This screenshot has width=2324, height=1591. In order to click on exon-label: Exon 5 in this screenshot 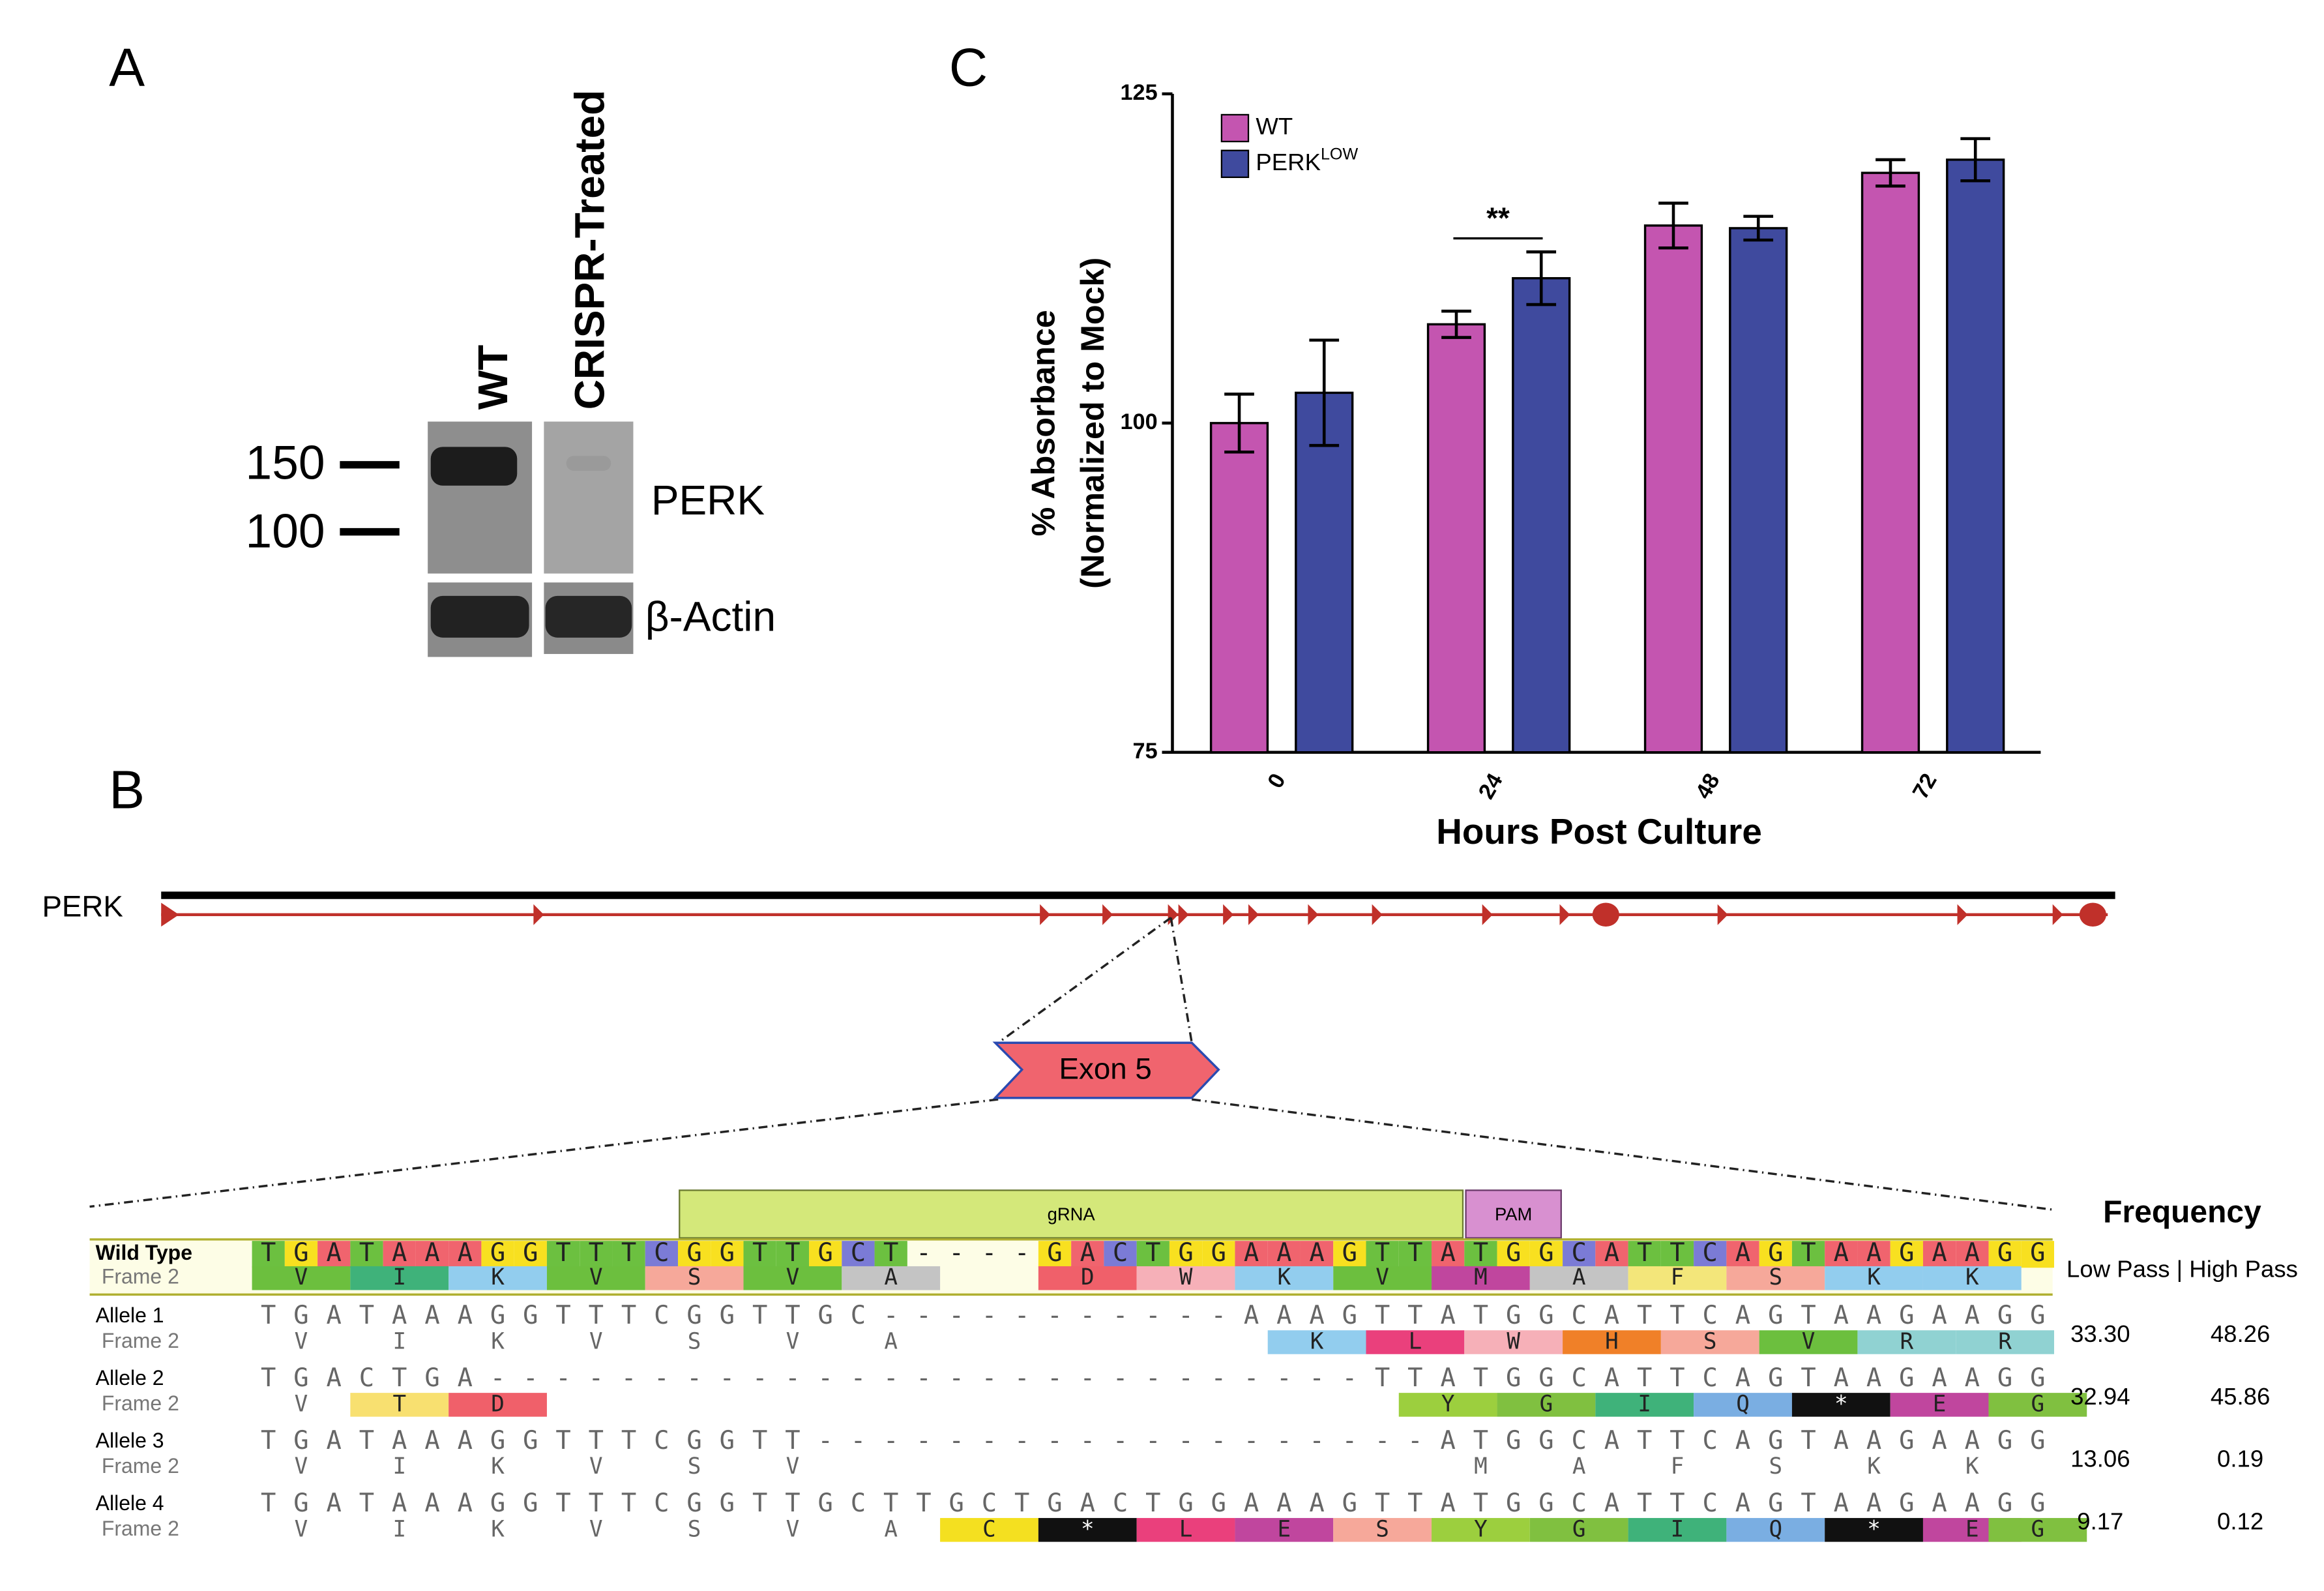, I will do `click(1105, 1069)`.